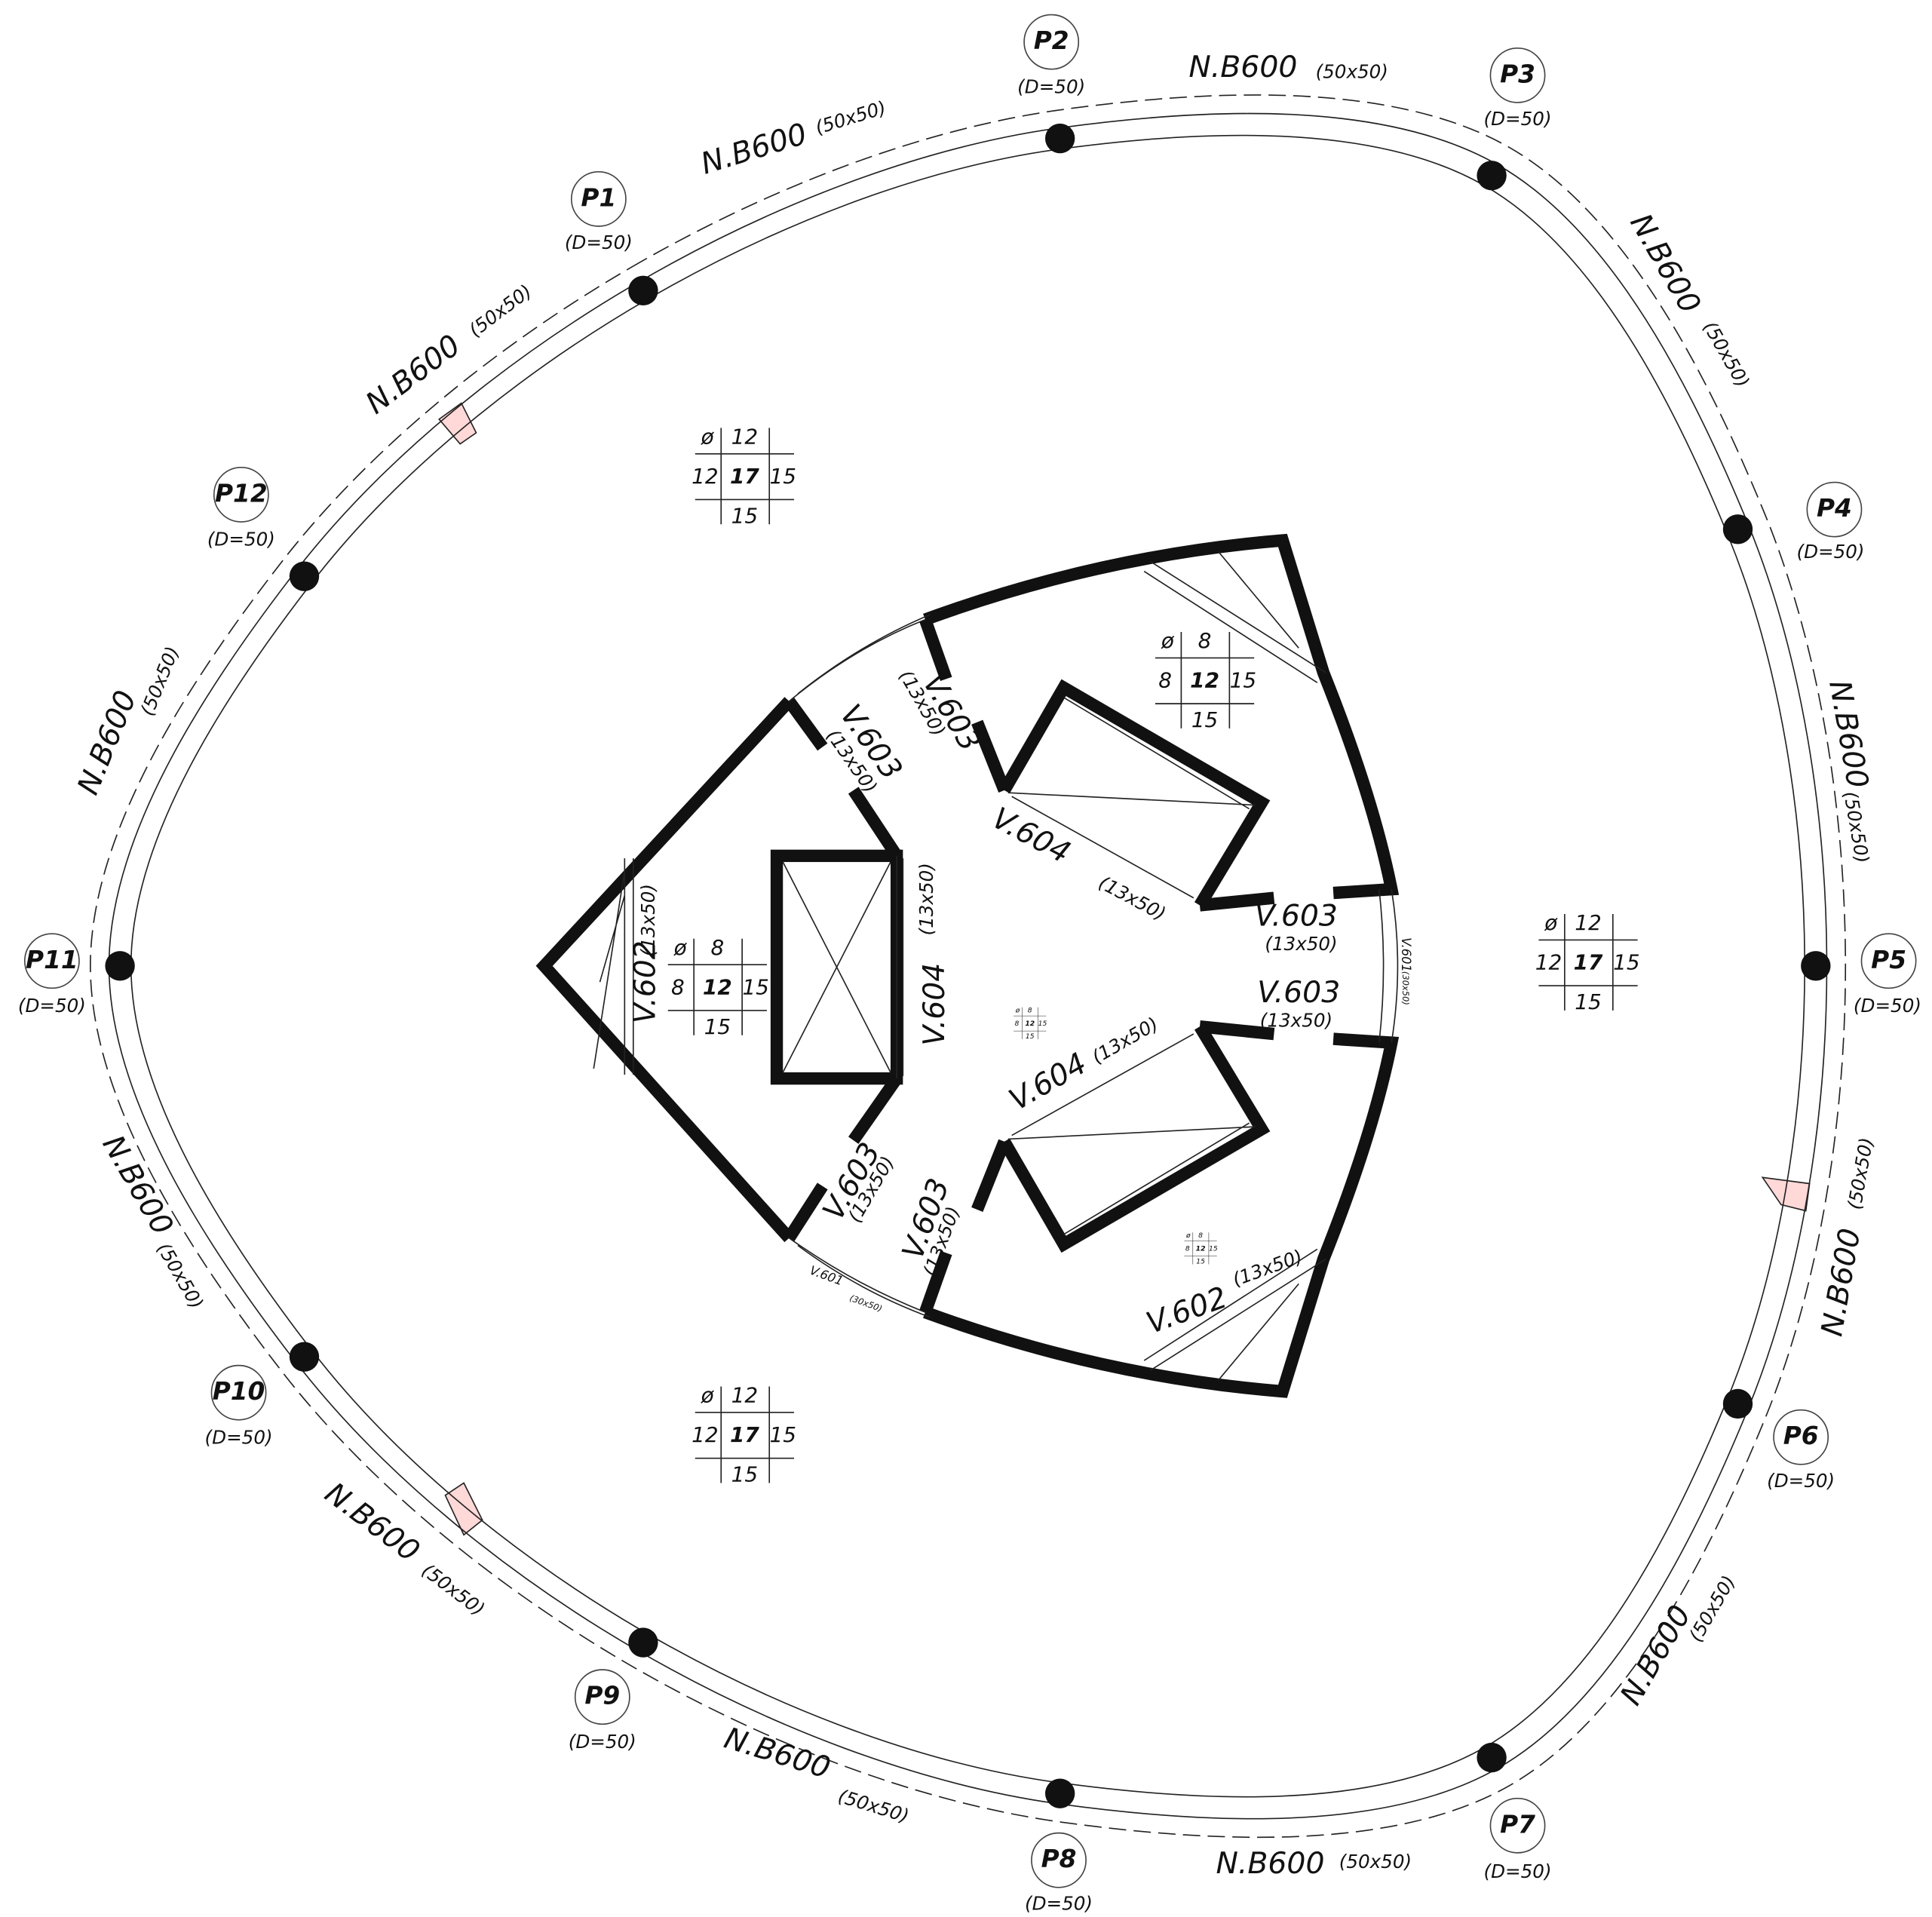 Image resolution: width=1932 pixels, height=1917 pixels. What do you see at coordinates (463, 1509) in the screenshot?
I see `opening-marker` at bounding box center [463, 1509].